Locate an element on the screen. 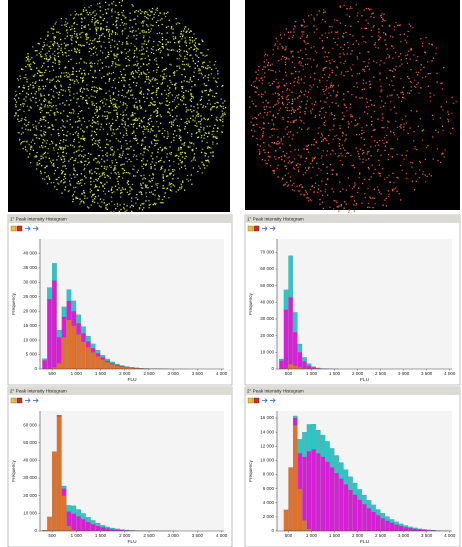 This screenshot has height=547, width=462. x-tick-label: 1 000 is located at coordinates (312, 373).